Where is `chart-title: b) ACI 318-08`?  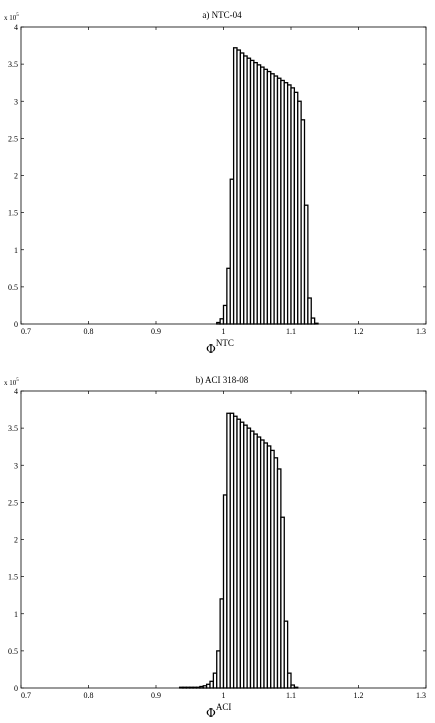 chart-title: b) ACI 318-08 is located at coordinates (222, 380).